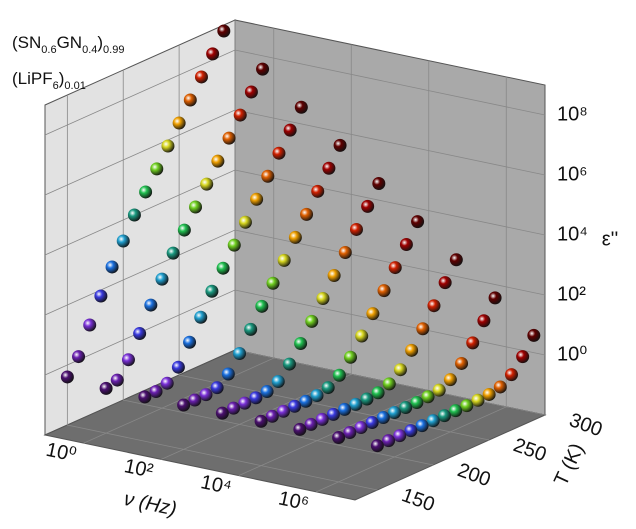 The width and height of the screenshot is (636, 529). I want to click on y-tick-label: 200, so click(474, 475).